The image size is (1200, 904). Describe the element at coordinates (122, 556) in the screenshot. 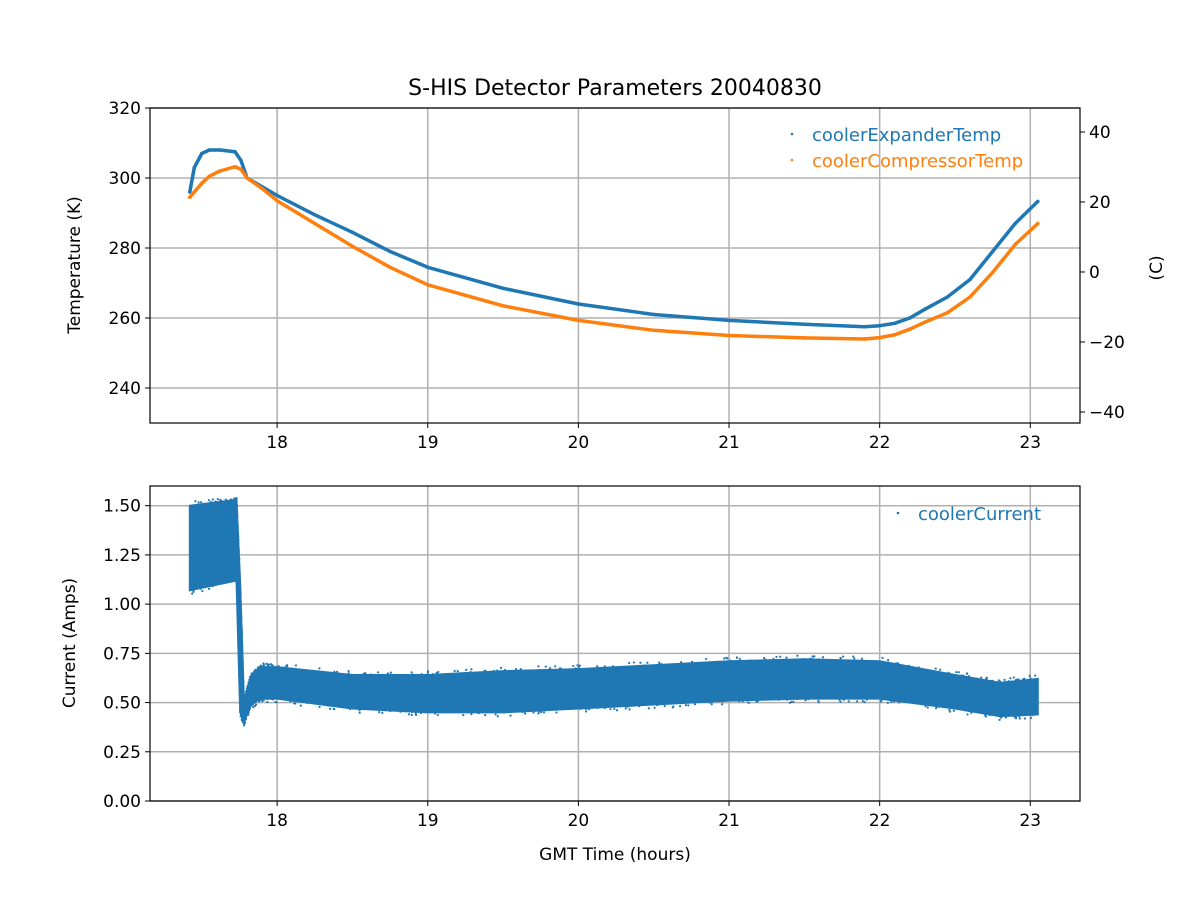

I see `bottom-y-tick-label: 1.25` at that location.